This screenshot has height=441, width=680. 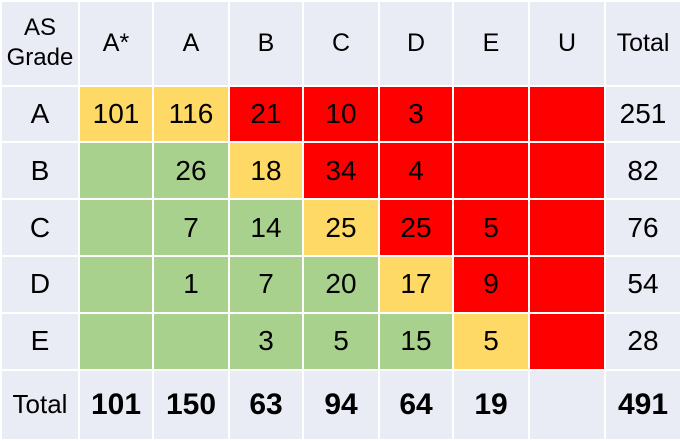 What do you see at coordinates (191, 284) in the screenshot?
I see `count-cell: 1` at bounding box center [191, 284].